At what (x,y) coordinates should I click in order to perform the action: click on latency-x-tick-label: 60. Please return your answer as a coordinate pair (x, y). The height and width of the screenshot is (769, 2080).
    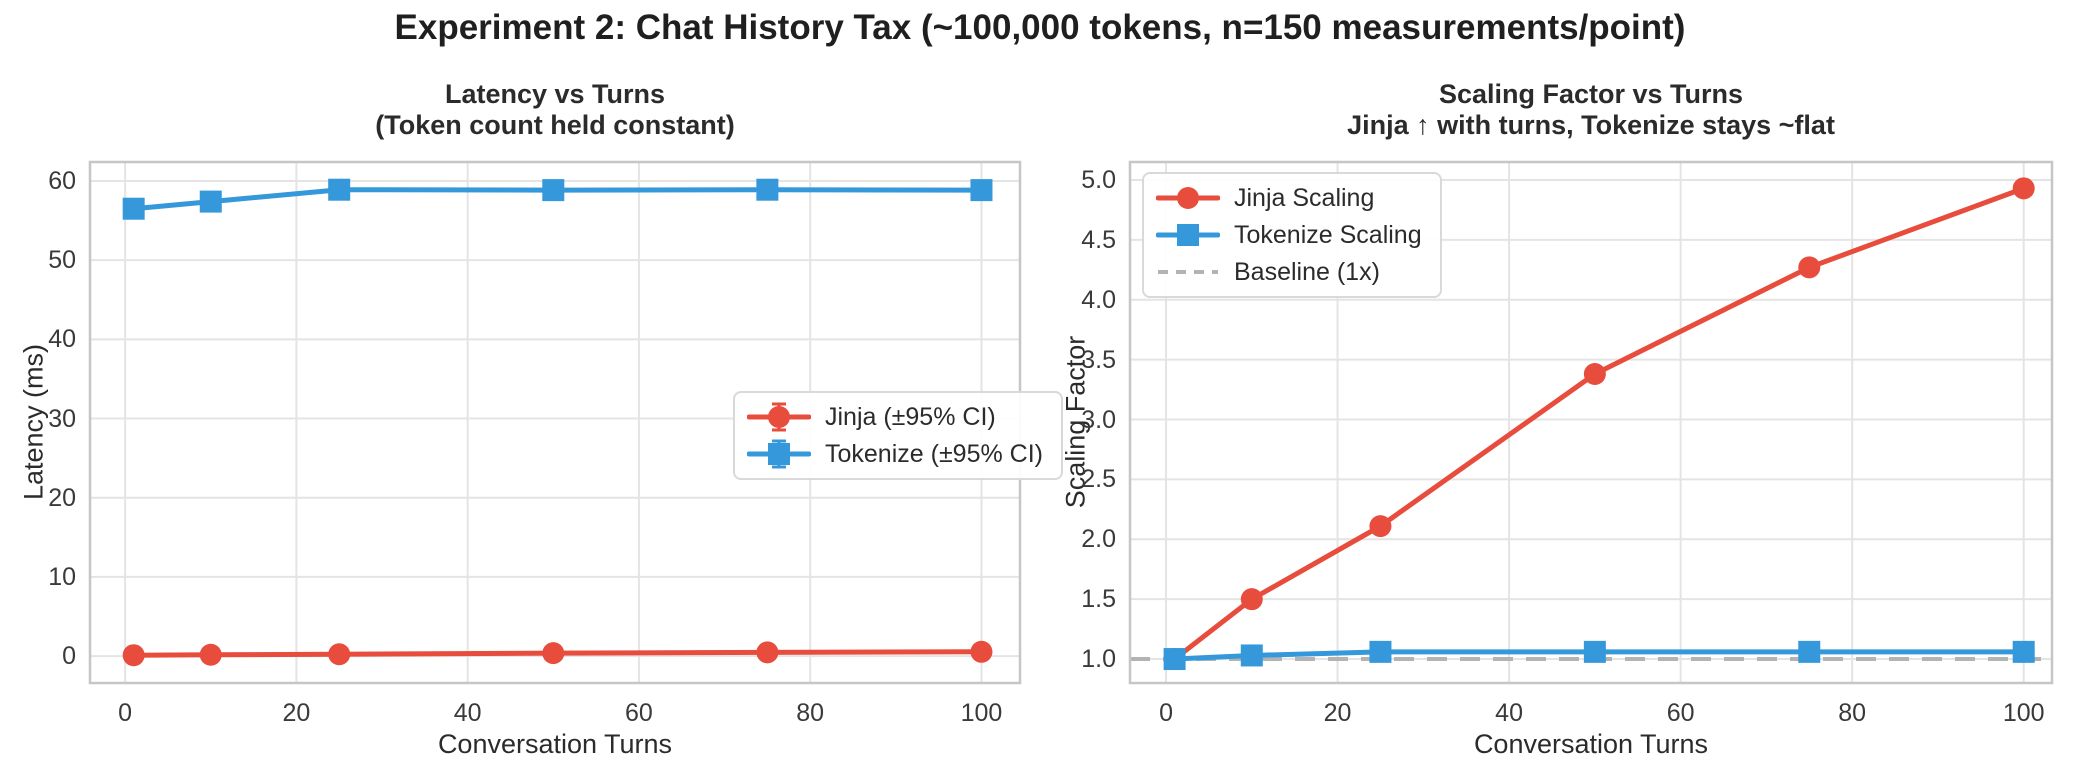
    Looking at the image, I should click on (639, 713).